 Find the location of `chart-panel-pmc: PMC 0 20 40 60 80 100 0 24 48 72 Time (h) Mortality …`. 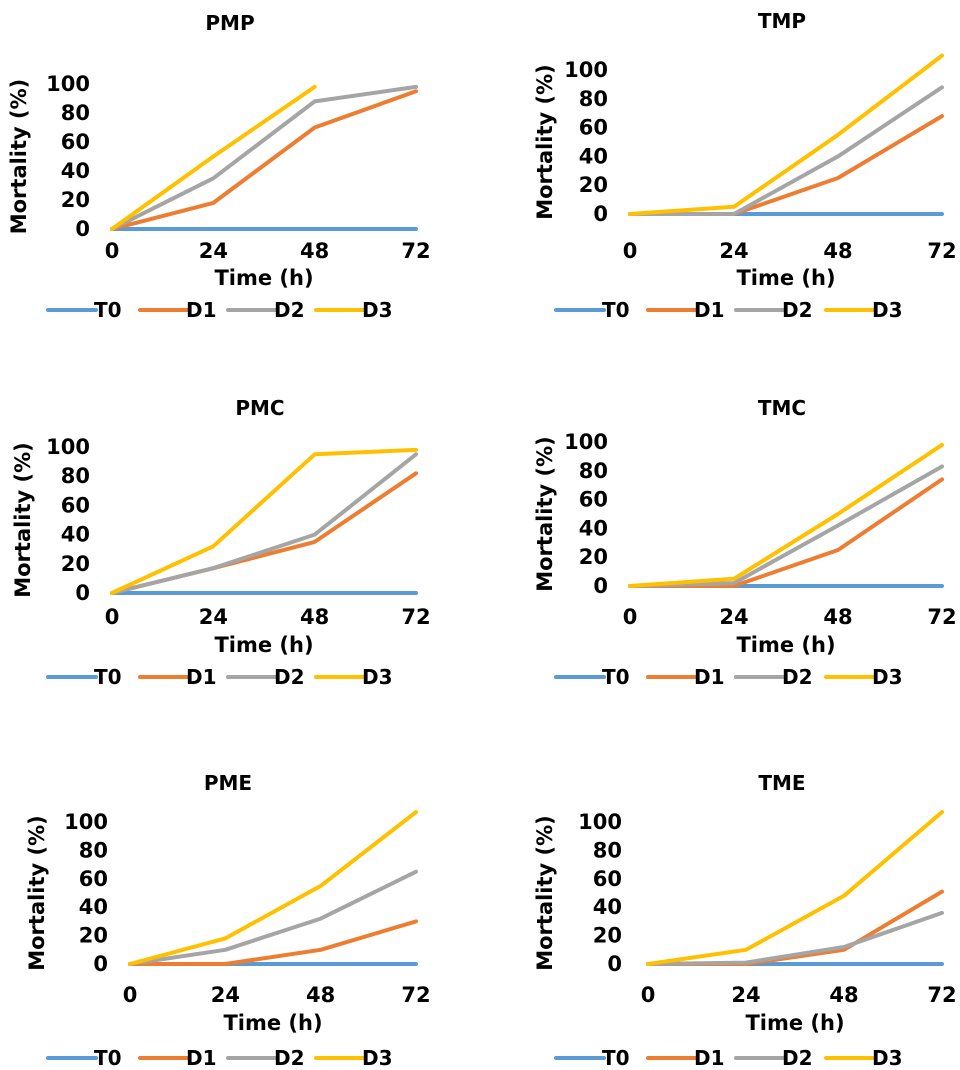

chart-panel-pmc: PMC 0 20 40 60 80 100 0 24 48 72 Time (h) Mortality … is located at coordinates (221, 542).